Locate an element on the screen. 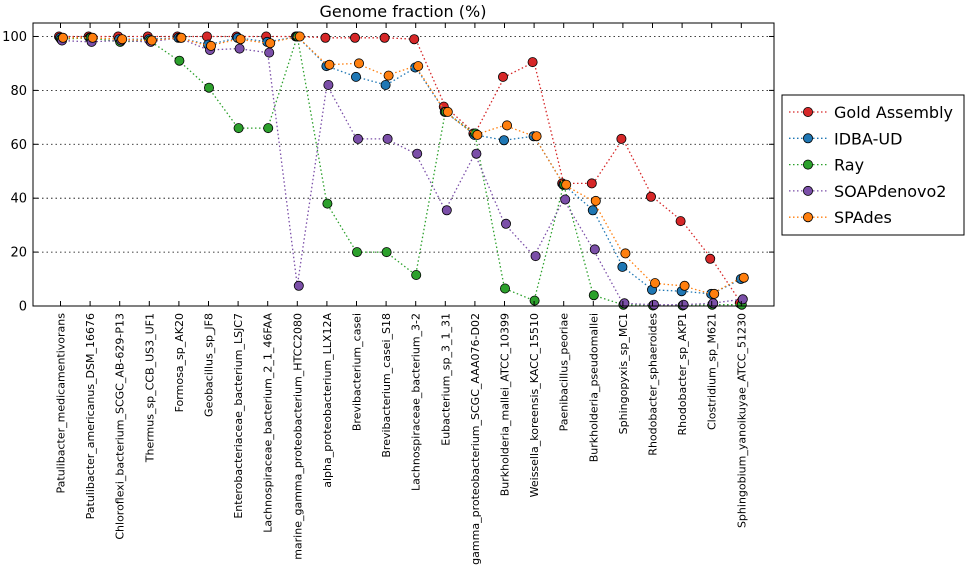 Image resolution: width=971 pixels, height=585 pixels. x-tick-label: Burkholderia_pseudomallei is located at coordinates (593, 387).